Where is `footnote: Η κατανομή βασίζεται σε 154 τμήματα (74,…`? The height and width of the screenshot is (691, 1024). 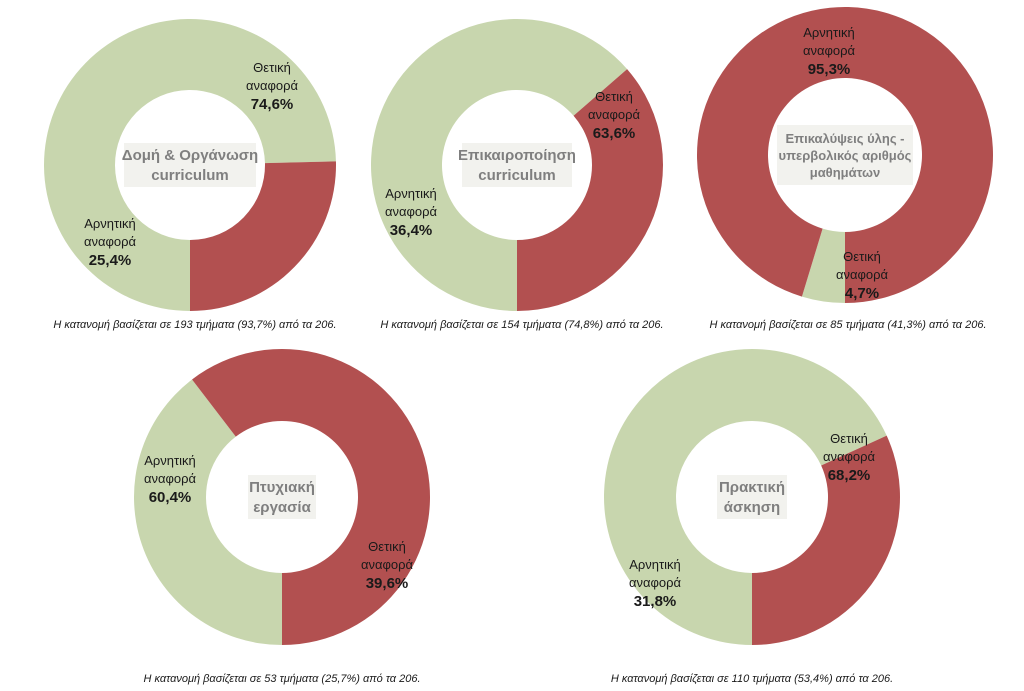 footnote: Η κατανομή βασίζεται σε 154 τμήματα (74,… is located at coordinates (521, 325).